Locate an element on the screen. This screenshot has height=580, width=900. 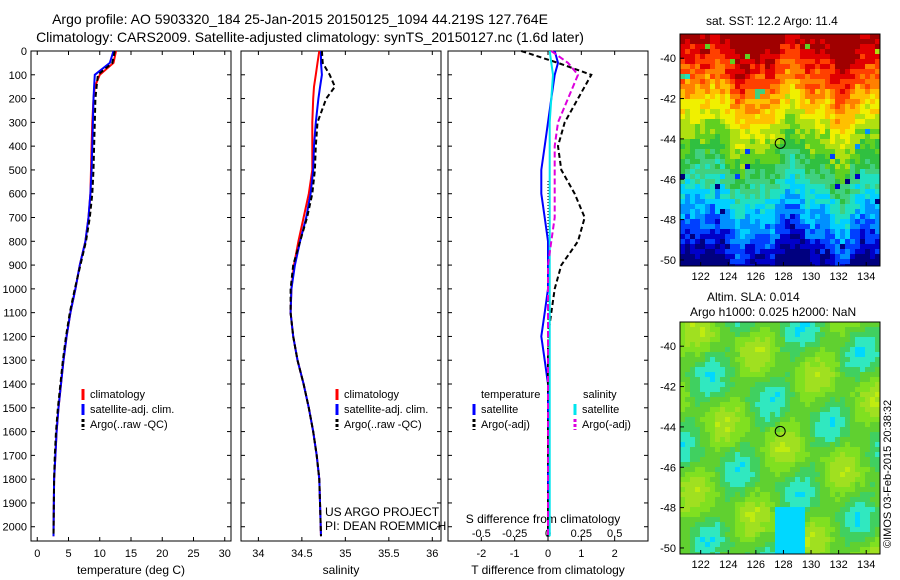
imos-credit: ©IMOS 03-Feb-2015 20:38:32 is located at coordinates (888, 473).